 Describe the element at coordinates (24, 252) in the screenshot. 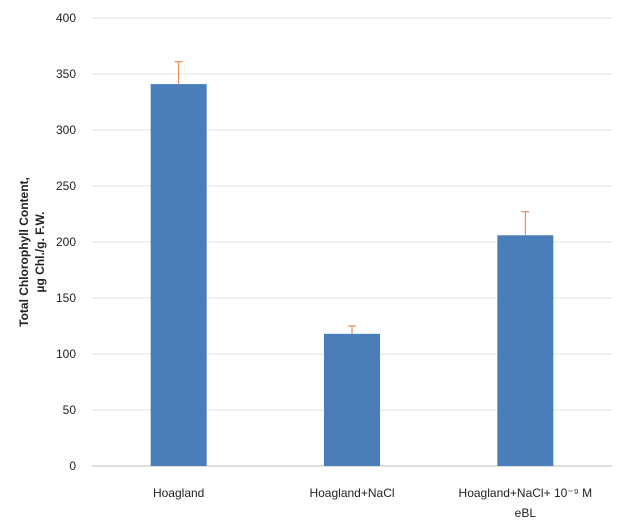

I see `y-axis-label-line: Total Chlorophyll Content,` at that location.